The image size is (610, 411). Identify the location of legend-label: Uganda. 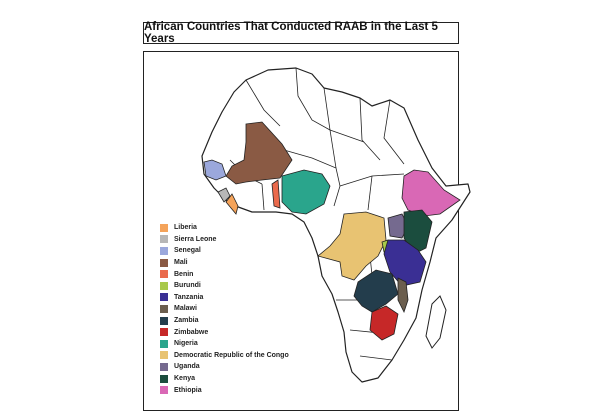
(187, 367).